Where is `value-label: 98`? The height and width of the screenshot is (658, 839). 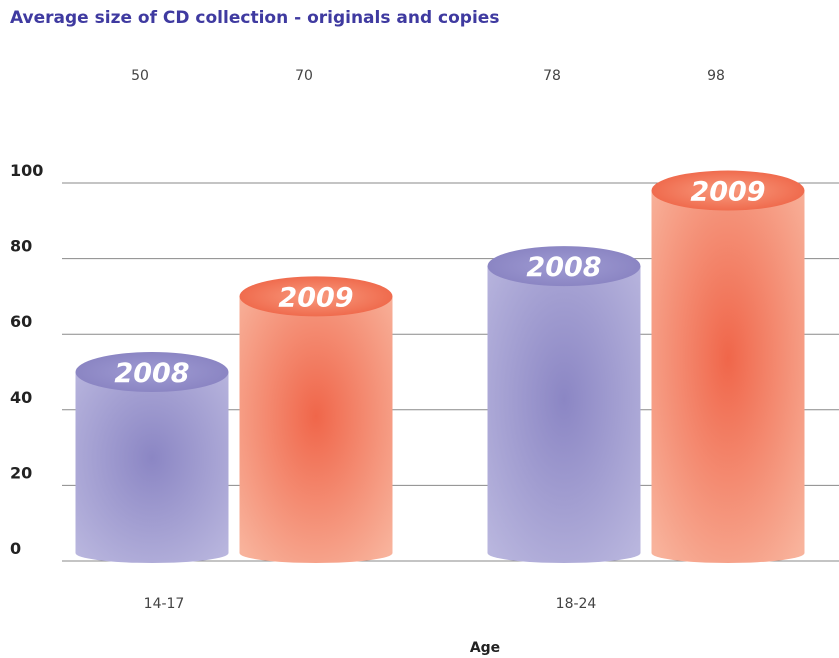
value-label: 98 is located at coordinates (716, 76).